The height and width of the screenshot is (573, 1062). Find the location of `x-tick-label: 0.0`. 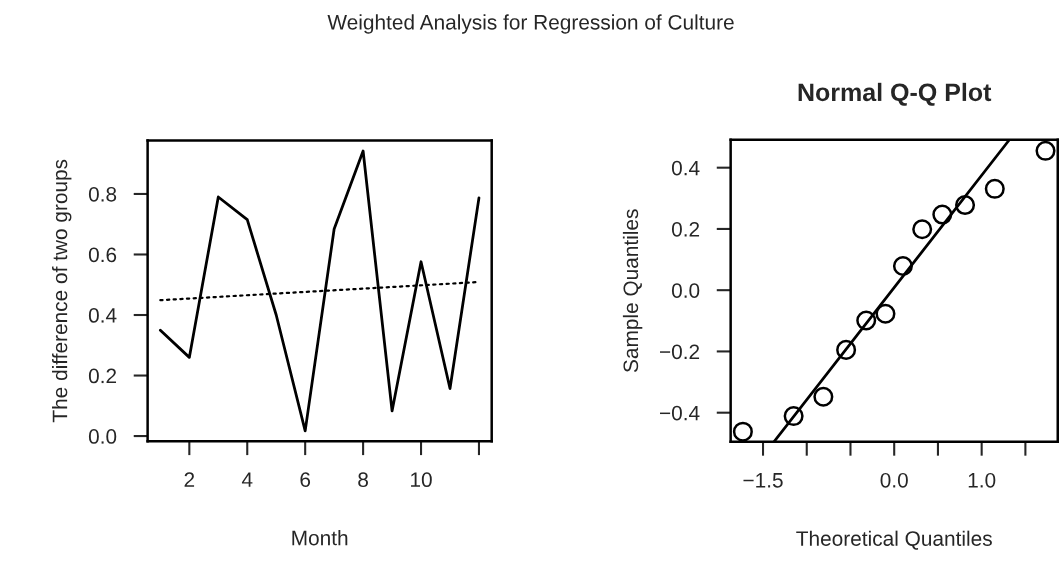

x-tick-label: 0.0 is located at coordinates (894, 480).